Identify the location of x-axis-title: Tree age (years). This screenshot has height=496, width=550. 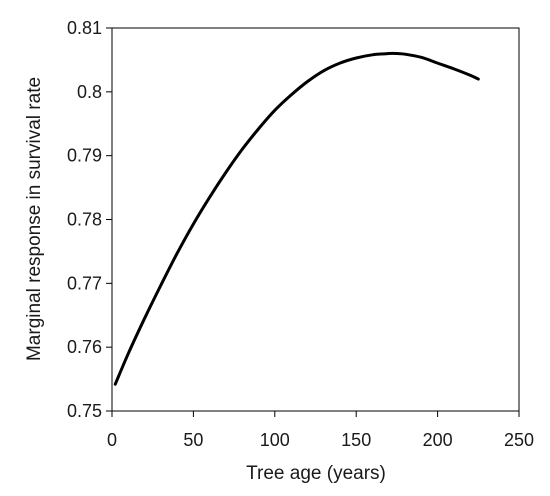
(316, 473).